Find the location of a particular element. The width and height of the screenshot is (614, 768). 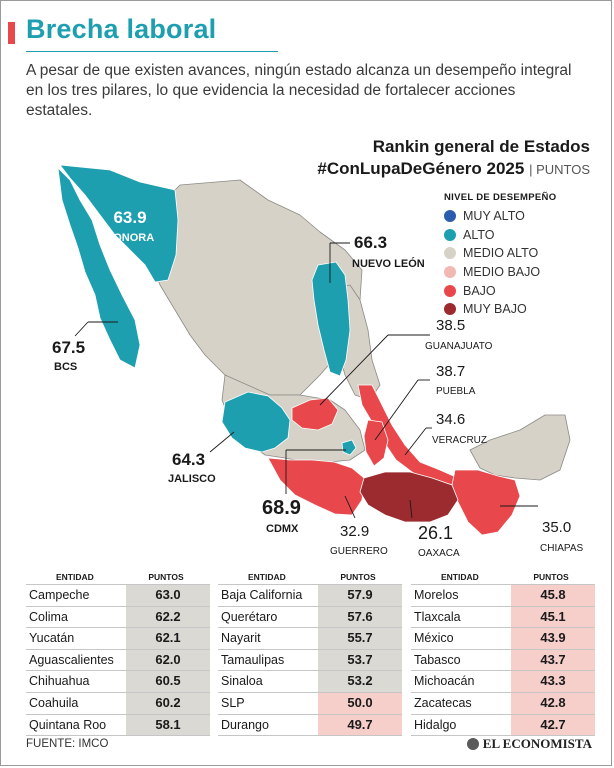

label-sonora-value: 63.9 is located at coordinates (129, 217).